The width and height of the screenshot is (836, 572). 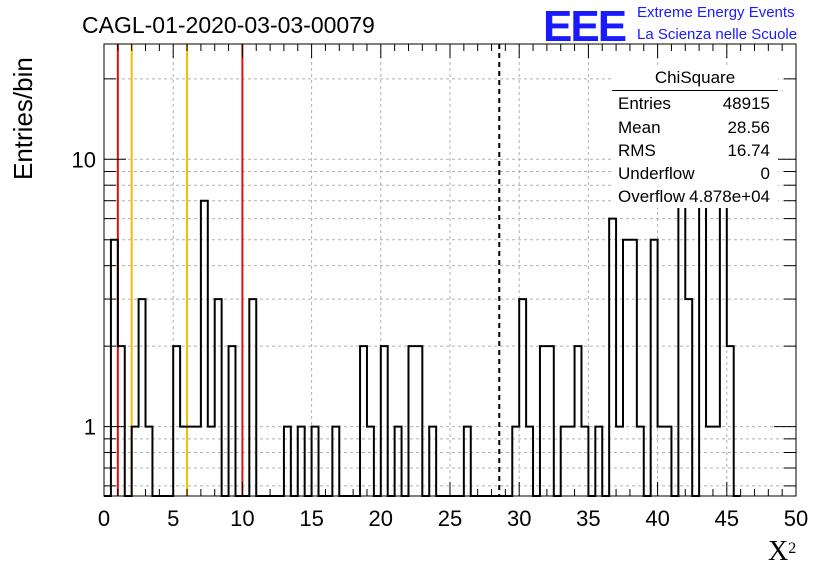 What do you see at coordinates (792, 548) in the screenshot?
I see `x-axis-label-superscript: 2` at bounding box center [792, 548].